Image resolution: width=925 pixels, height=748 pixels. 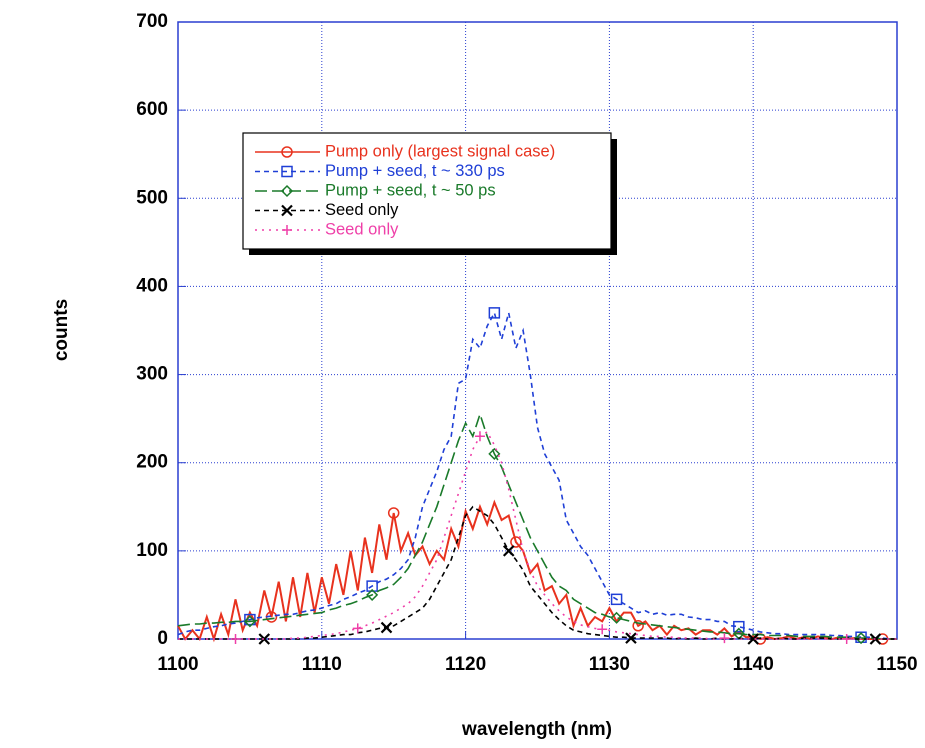 What do you see at coordinates (410, 190) in the screenshot?
I see `legend-label: Pump + seed, t ~ 50 ps` at bounding box center [410, 190].